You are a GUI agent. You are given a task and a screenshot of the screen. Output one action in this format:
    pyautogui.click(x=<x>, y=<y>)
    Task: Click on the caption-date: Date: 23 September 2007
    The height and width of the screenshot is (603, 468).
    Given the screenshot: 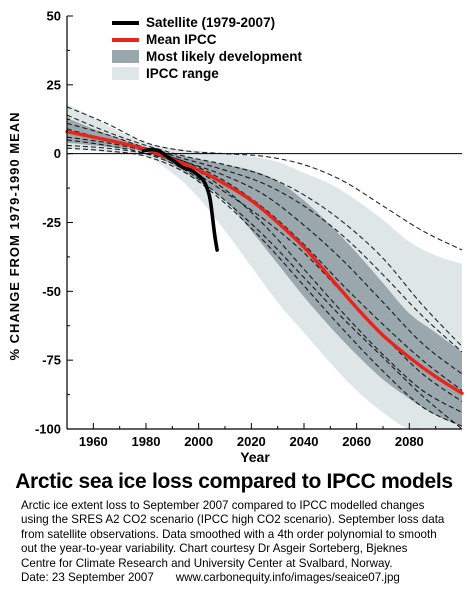 What is the action you would take?
    pyautogui.click(x=87, y=578)
    